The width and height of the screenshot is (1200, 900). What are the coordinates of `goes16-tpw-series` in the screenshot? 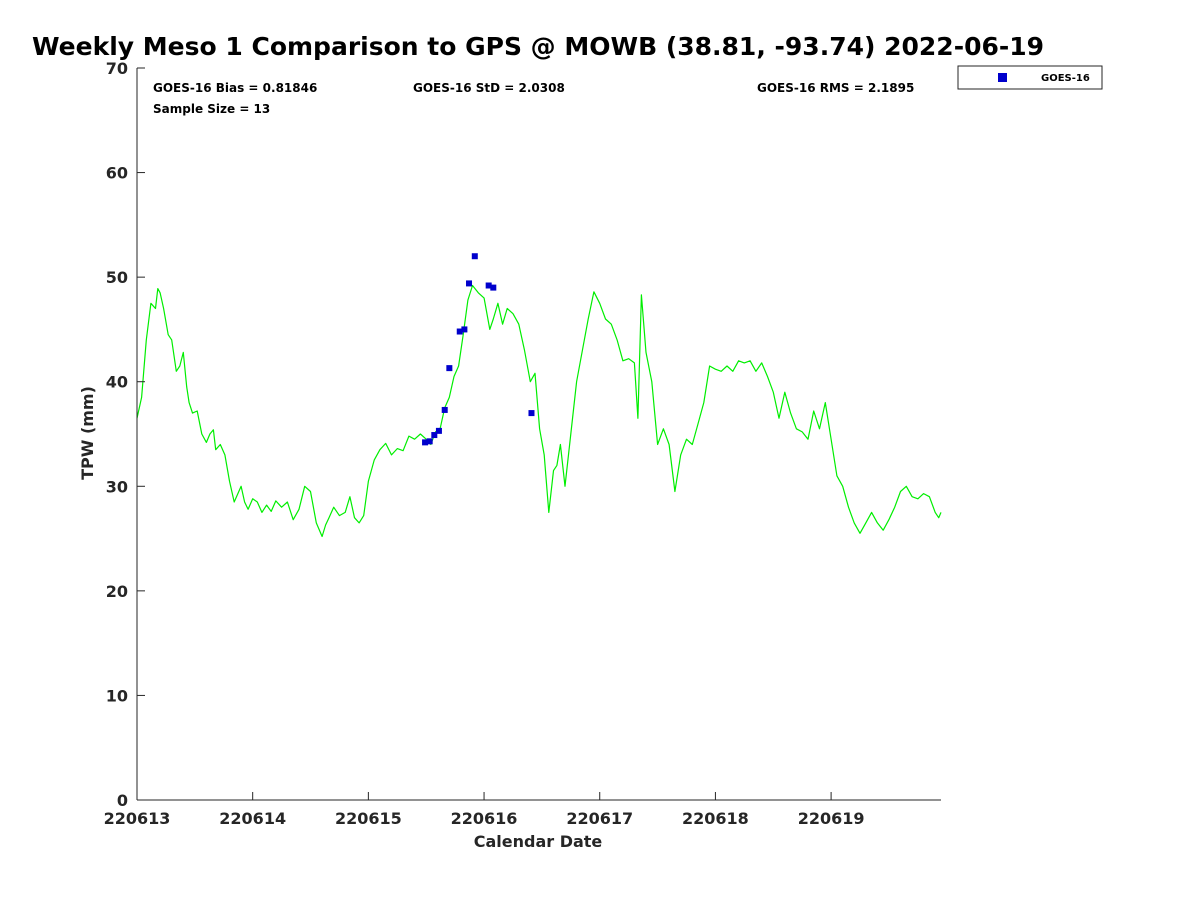 It's located at (478, 349).